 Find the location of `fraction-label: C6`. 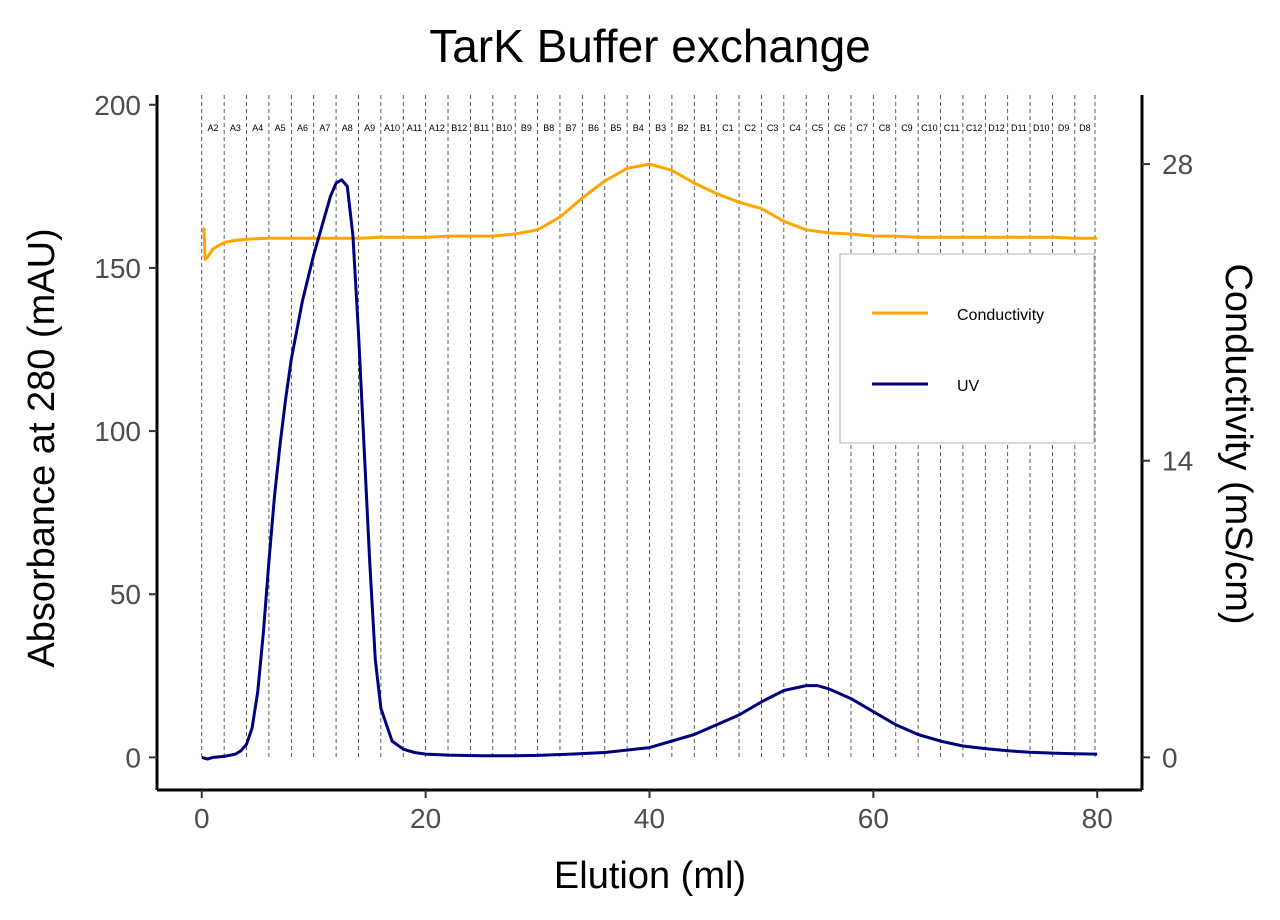

fraction-label: C6 is located at coordinates (840, 128).